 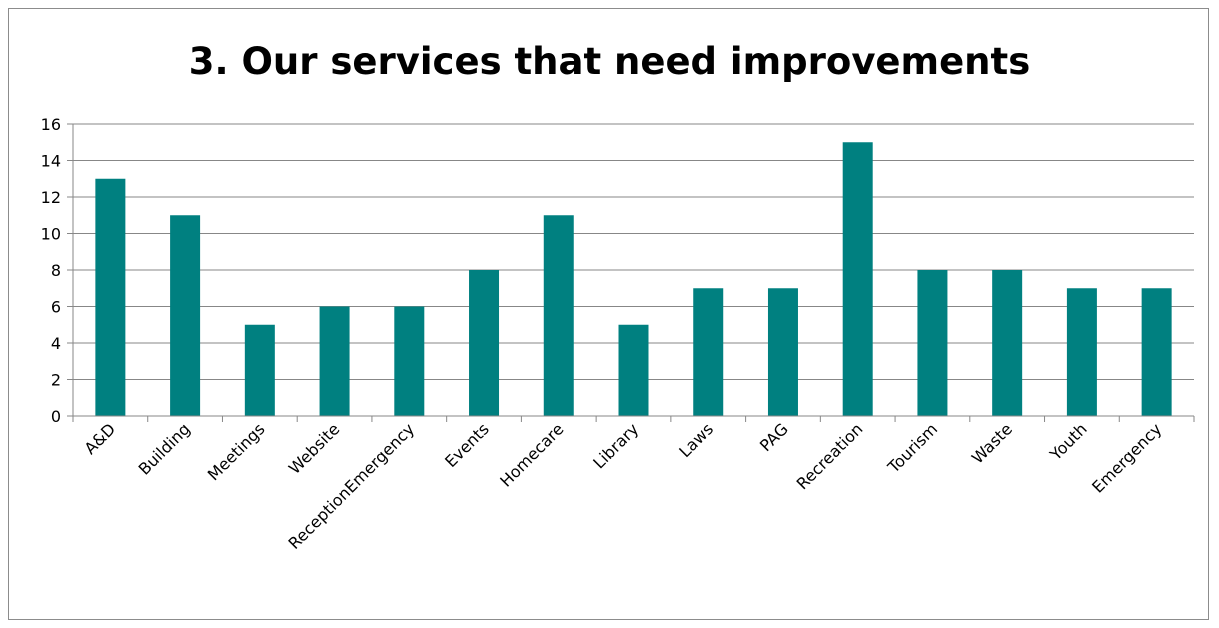 I want to click on y-tick-label: 16, so click(x=51, y=124).